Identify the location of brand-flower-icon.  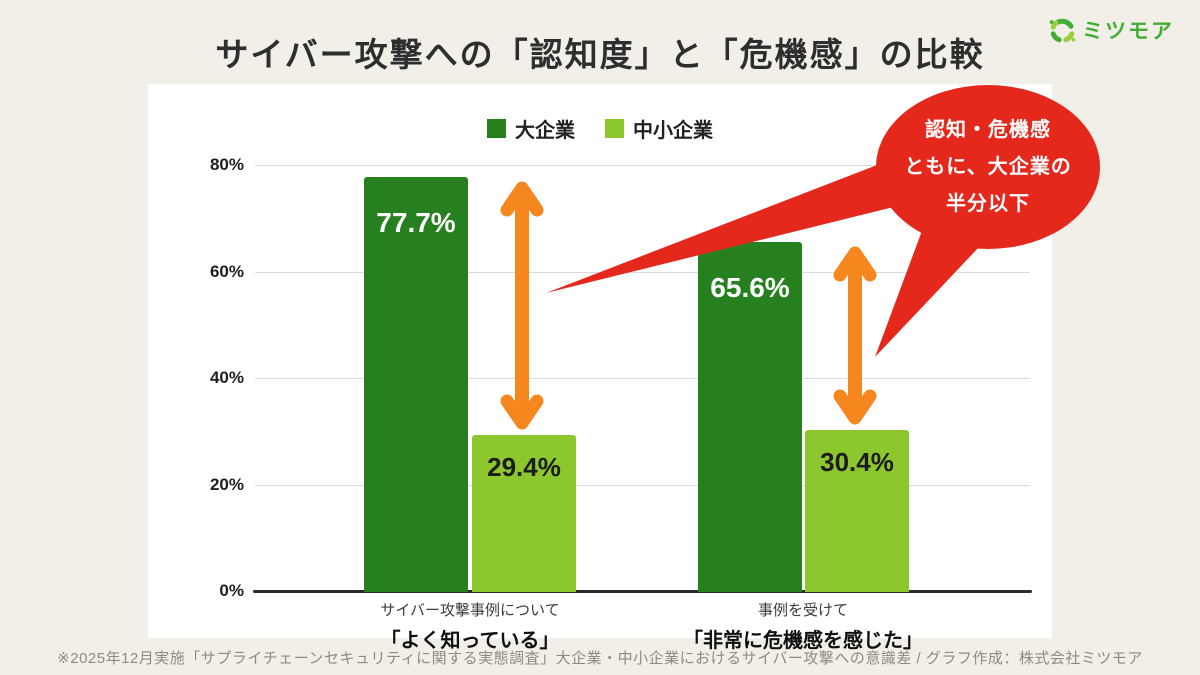
(1062, 30).